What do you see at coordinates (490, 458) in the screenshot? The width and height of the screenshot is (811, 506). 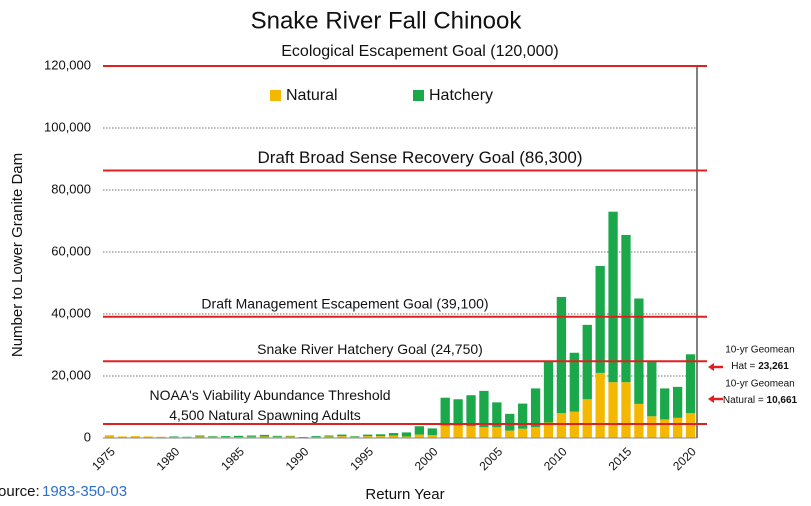 I see `x-tick-label: 2005` at bounding box center [490, 458].